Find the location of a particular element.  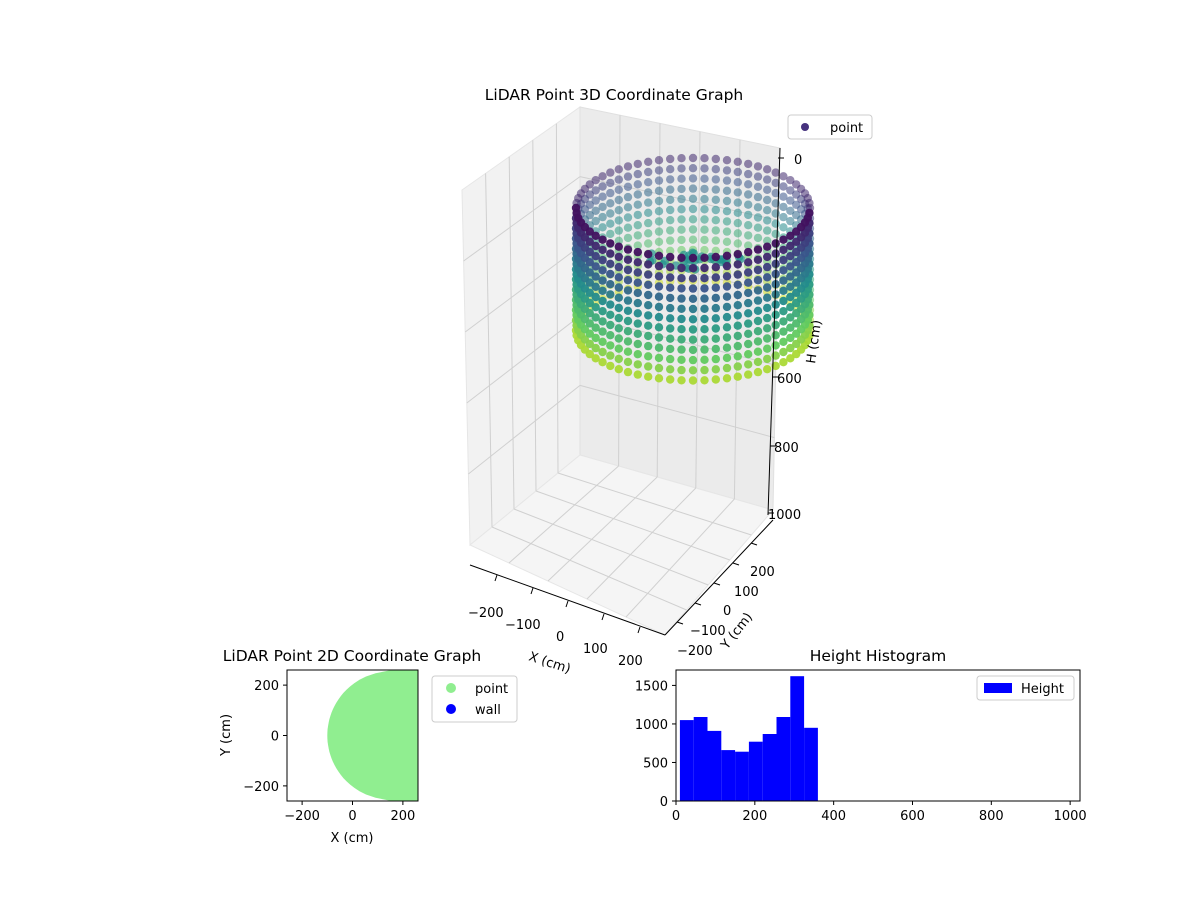

histogram-y-tick-label: 500 is located at coordinates (655, 763).